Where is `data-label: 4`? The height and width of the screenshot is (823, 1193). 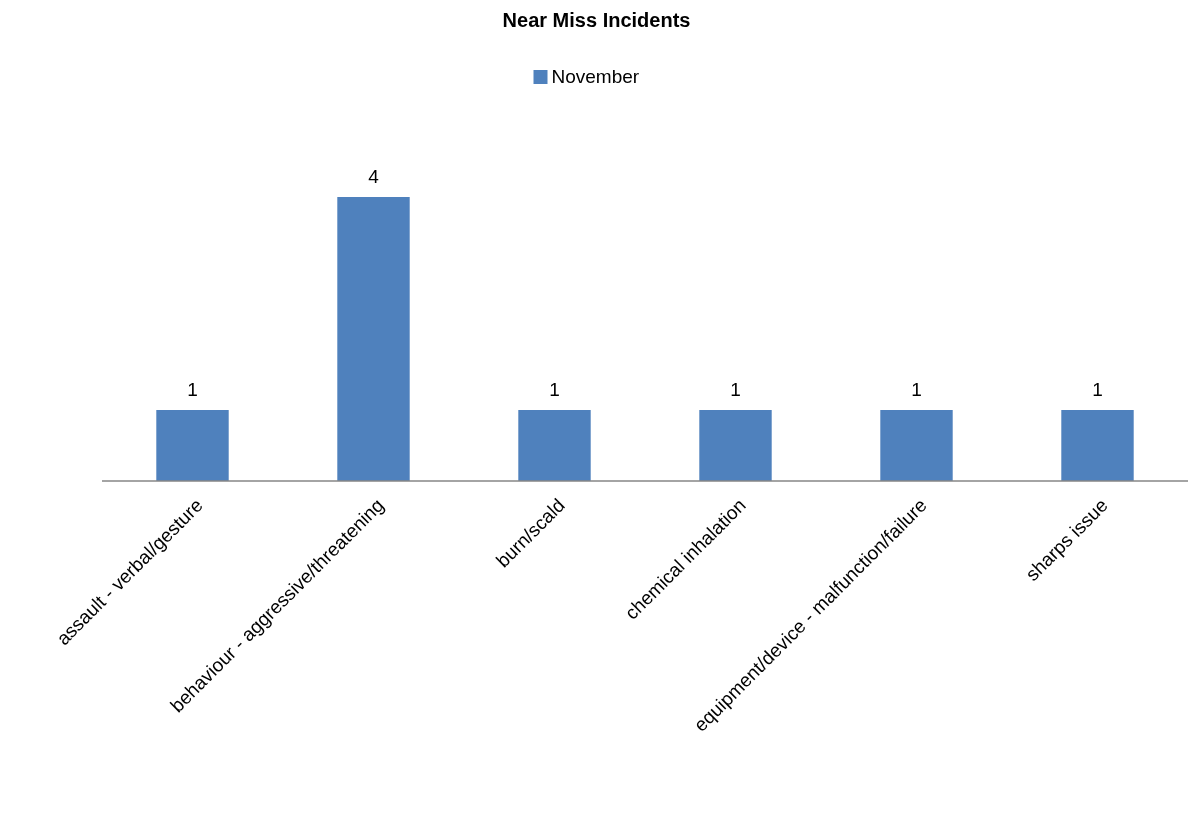
data-label: 4 is located at coordinates (374, 176).